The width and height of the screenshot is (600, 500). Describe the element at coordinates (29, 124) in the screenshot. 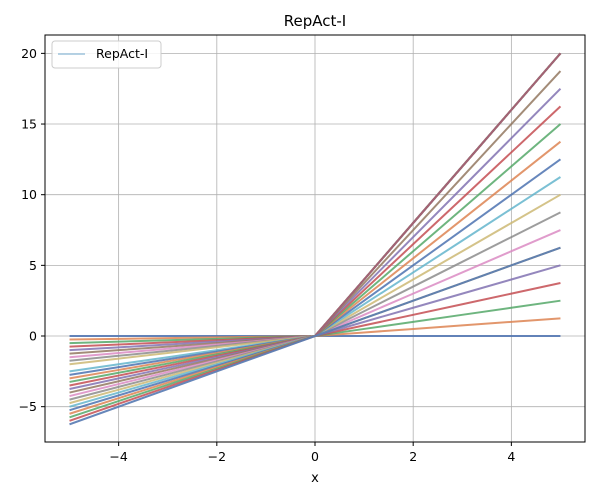

I see `y-tick-label-4: 15` at that location.